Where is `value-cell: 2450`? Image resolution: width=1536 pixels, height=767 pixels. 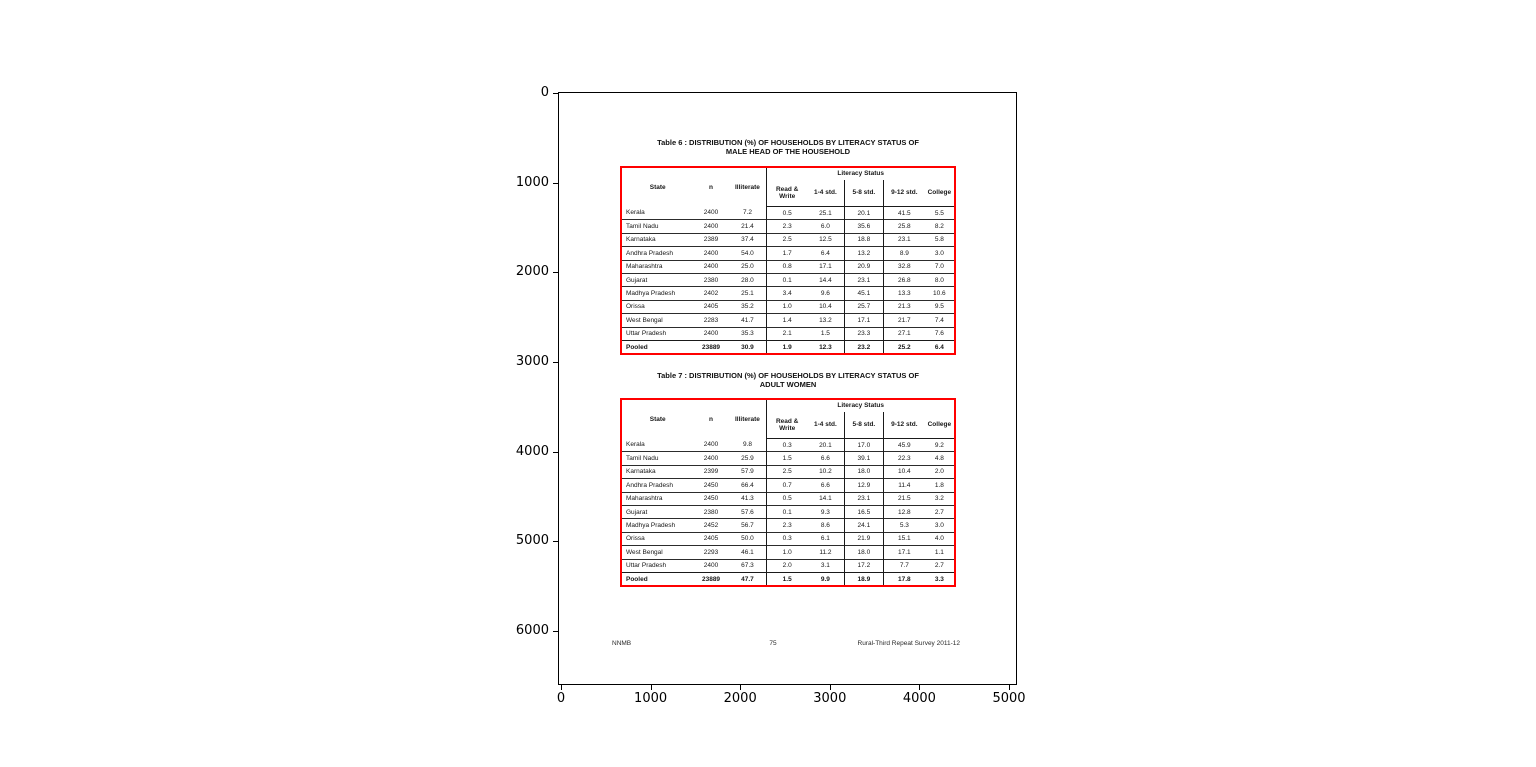
value-cell: 2450 is located at coordinates (711, 499).